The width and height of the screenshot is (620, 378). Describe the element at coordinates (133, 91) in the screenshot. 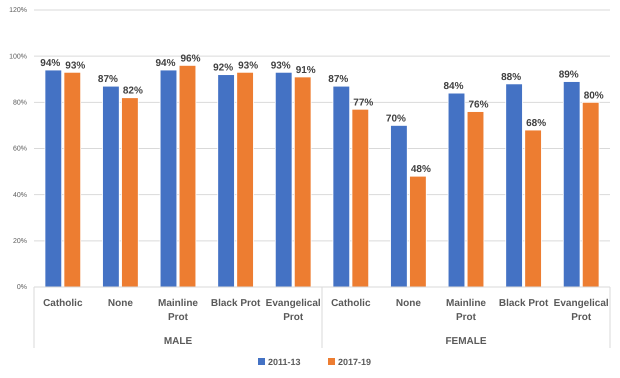

I see `data-label: 82%` at that location.